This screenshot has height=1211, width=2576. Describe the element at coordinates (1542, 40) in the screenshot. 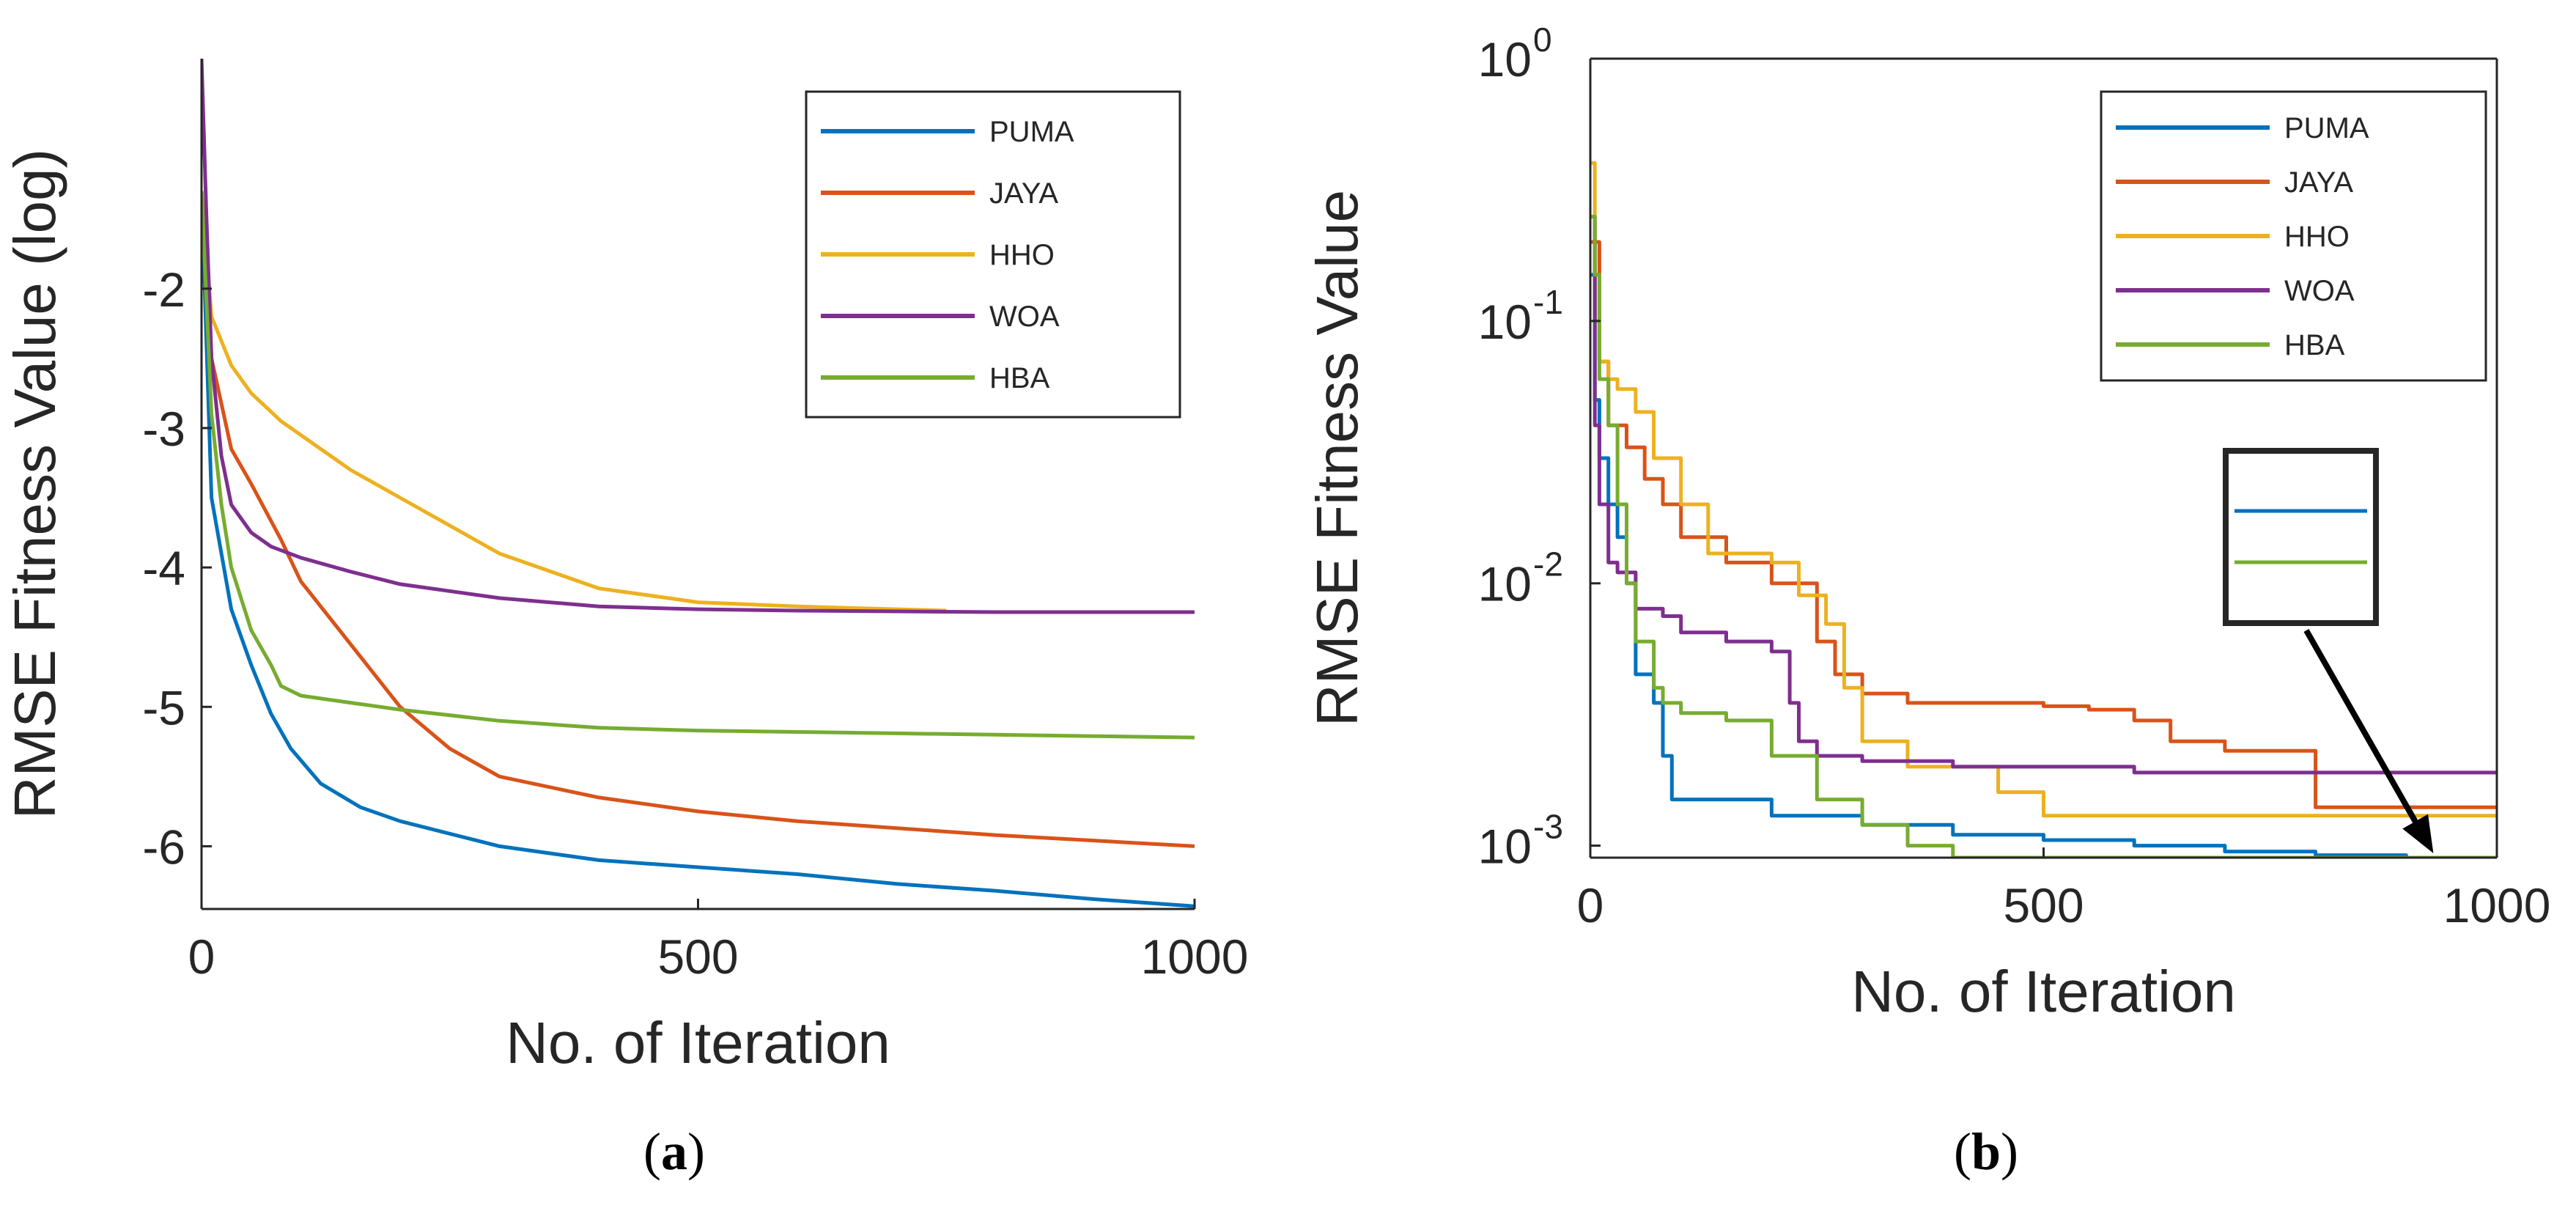

I see `y-tick-exponent: 0` at that location.